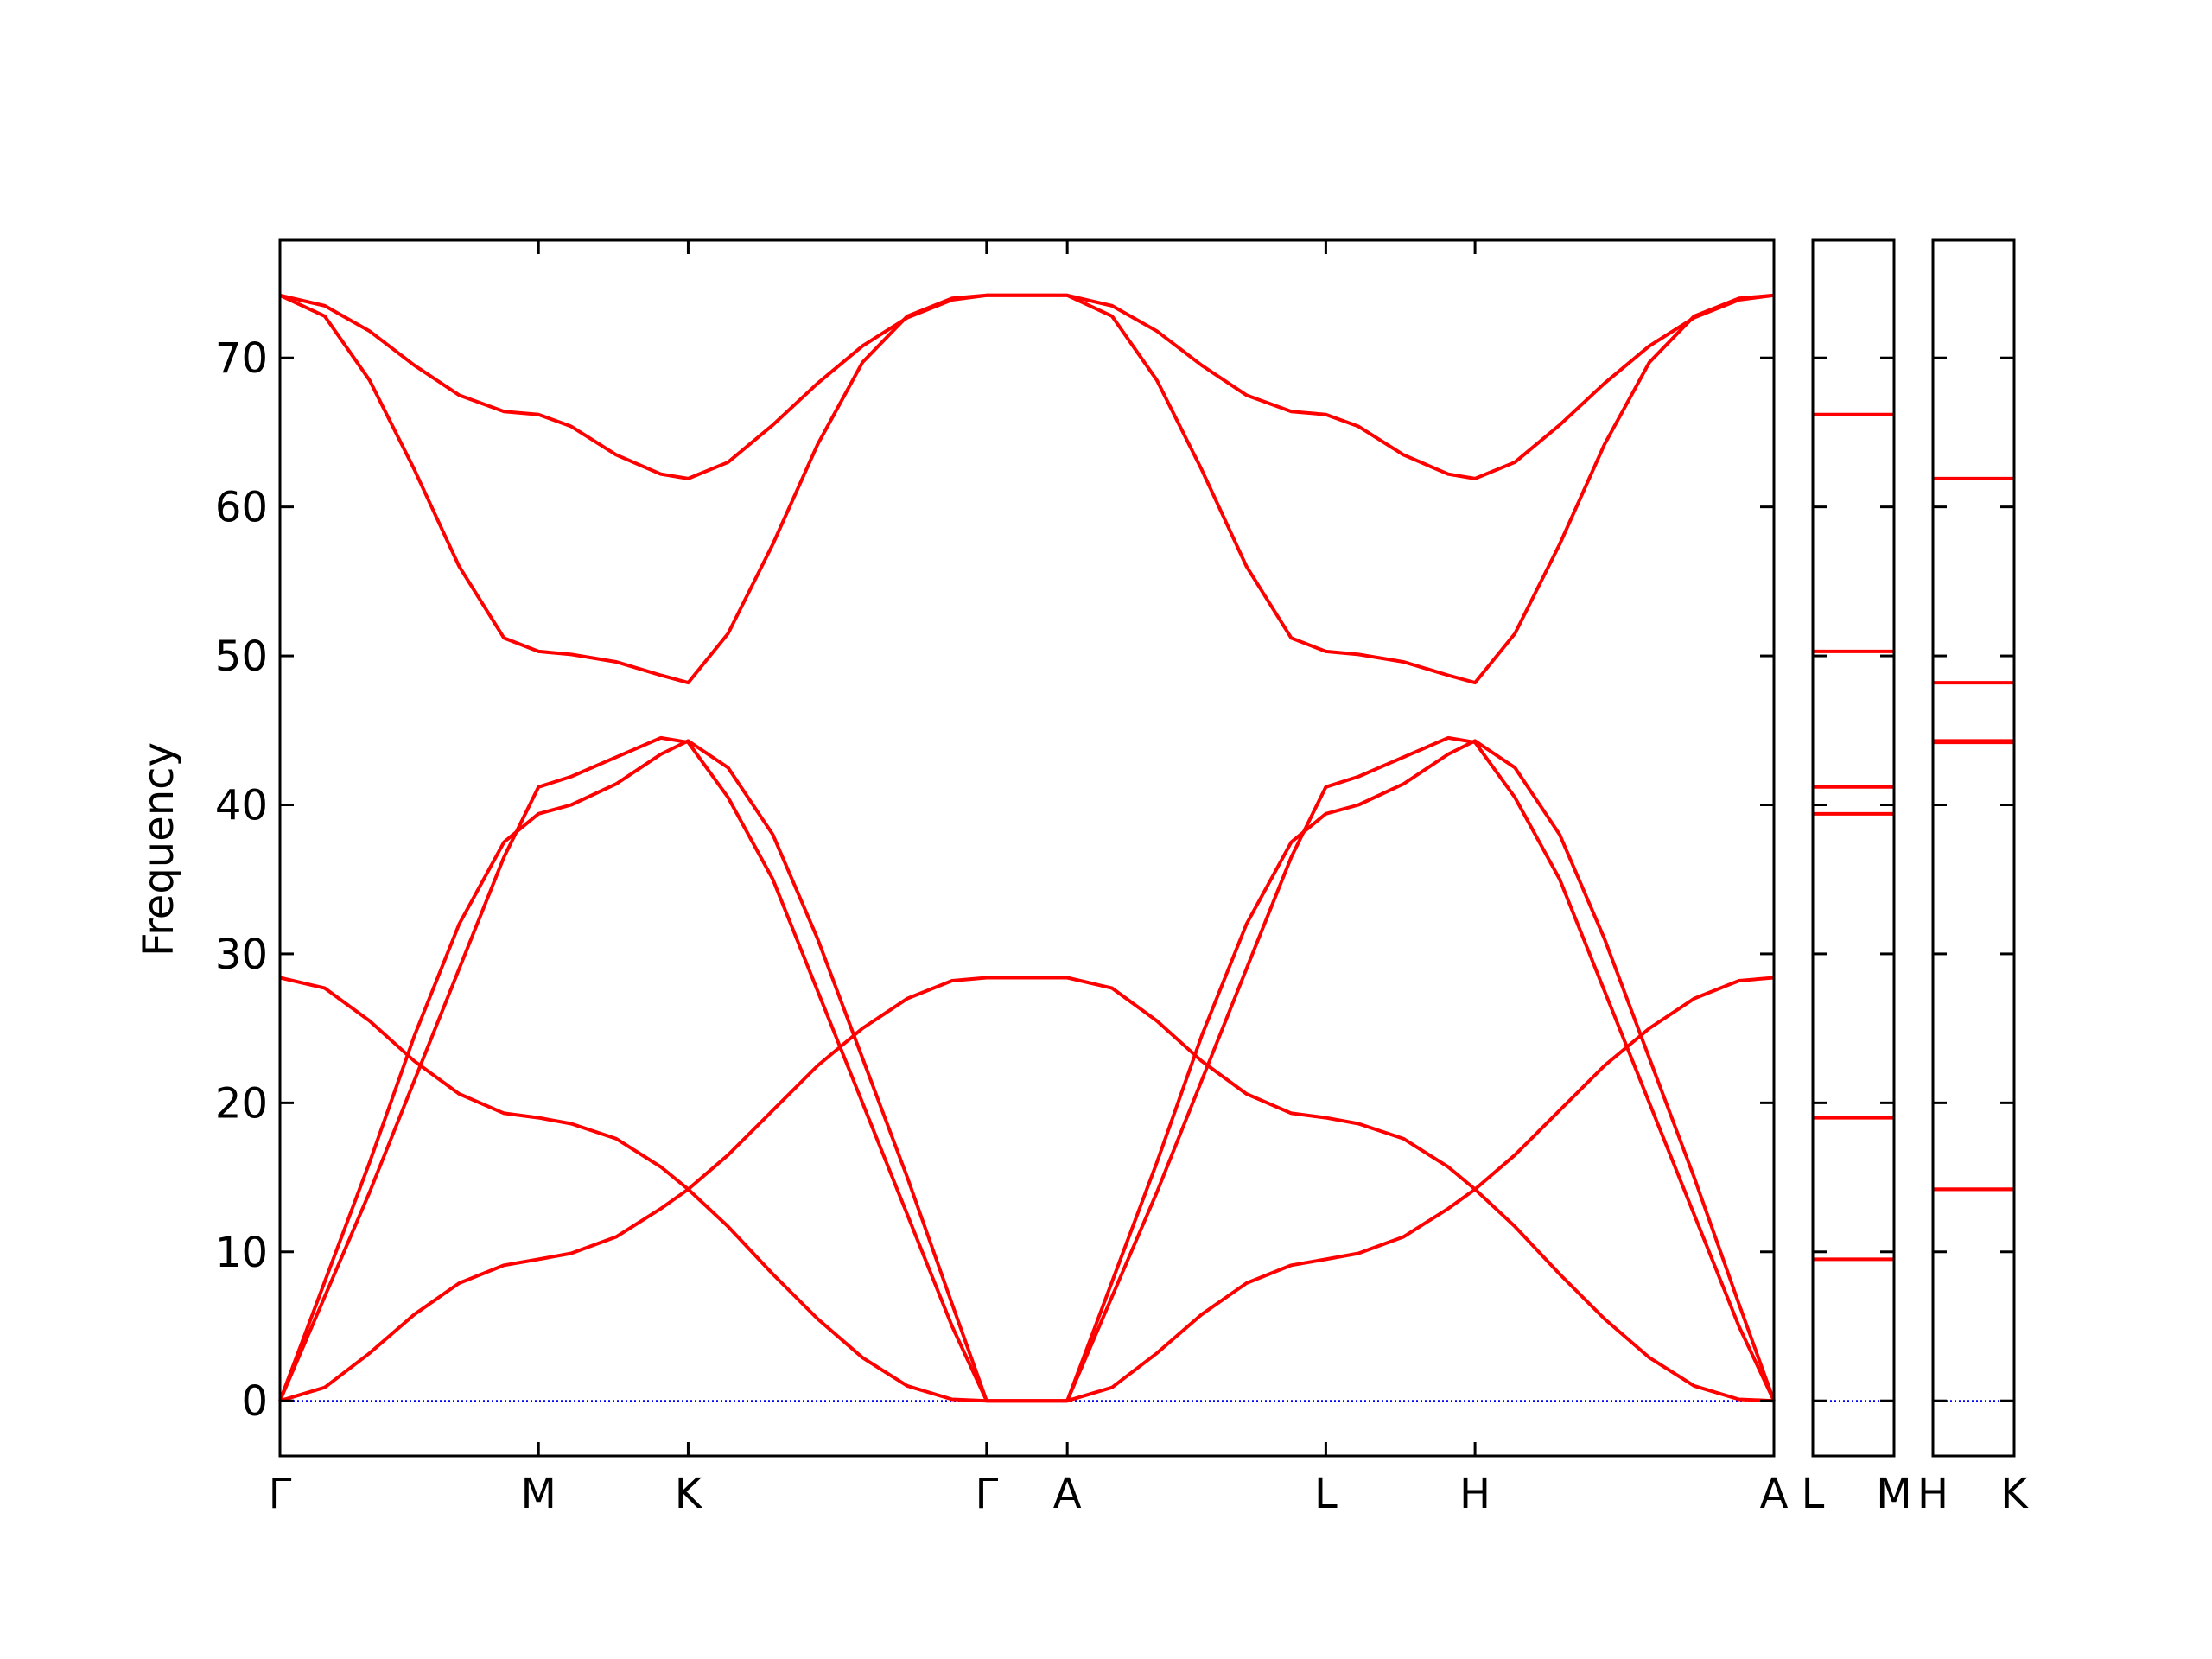 This screenshot has height=1659, width=2212. What do you see at coordinates (241, 955) in the screenshot?
I see `y-tick-label: 30` at bounding box center [241, 955].